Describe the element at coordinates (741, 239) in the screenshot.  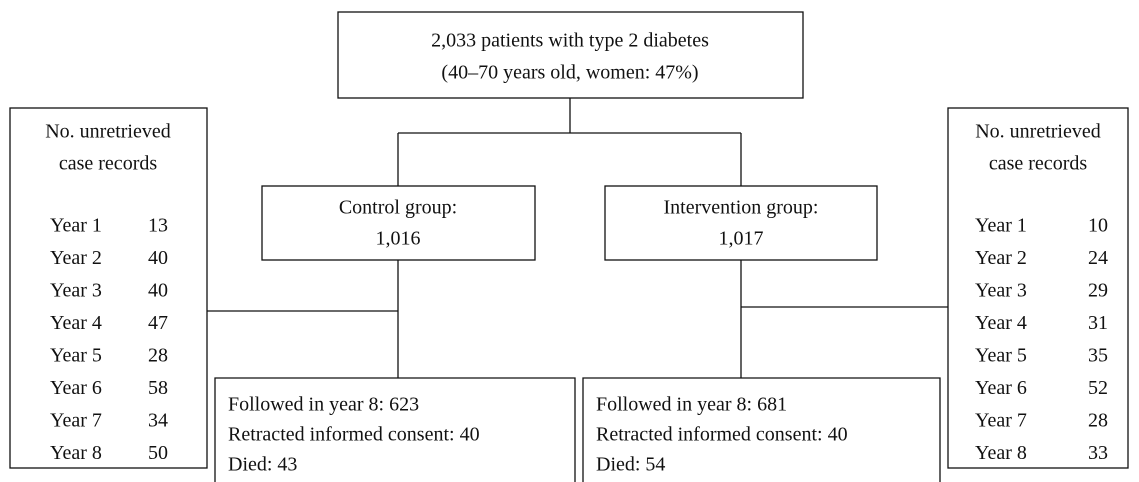
I see `group-count: 1,017` at that location.